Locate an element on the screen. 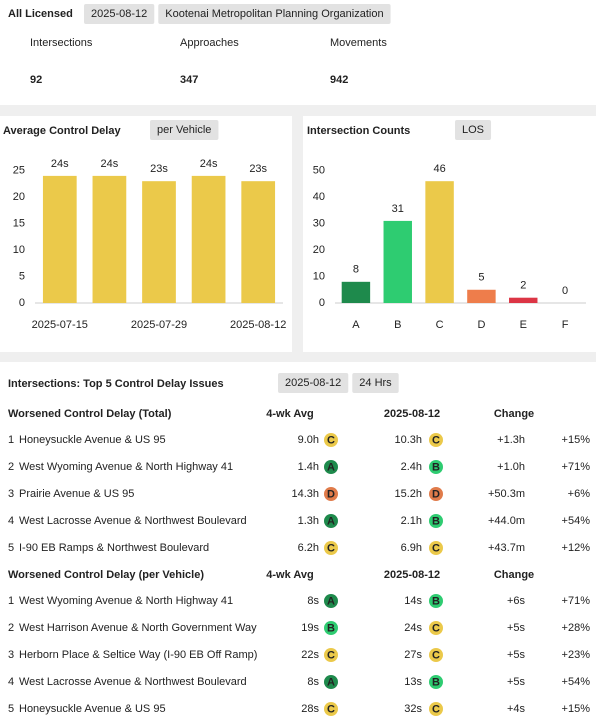  current-delay: 2.4h is located at coordinates (411, 467).